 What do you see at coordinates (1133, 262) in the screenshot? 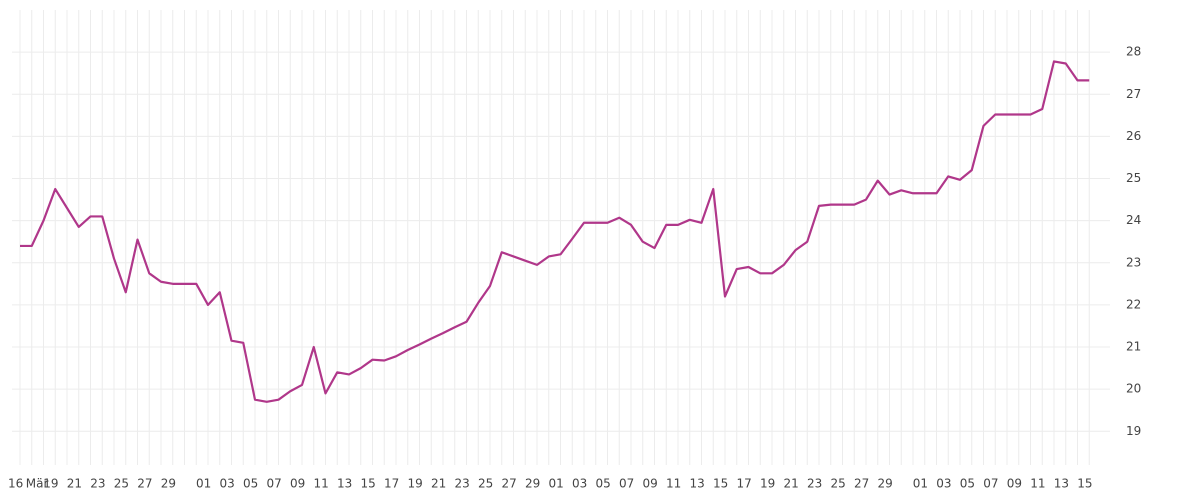
I see `y-tick-label: 23` at bounding box center [1133, 262].